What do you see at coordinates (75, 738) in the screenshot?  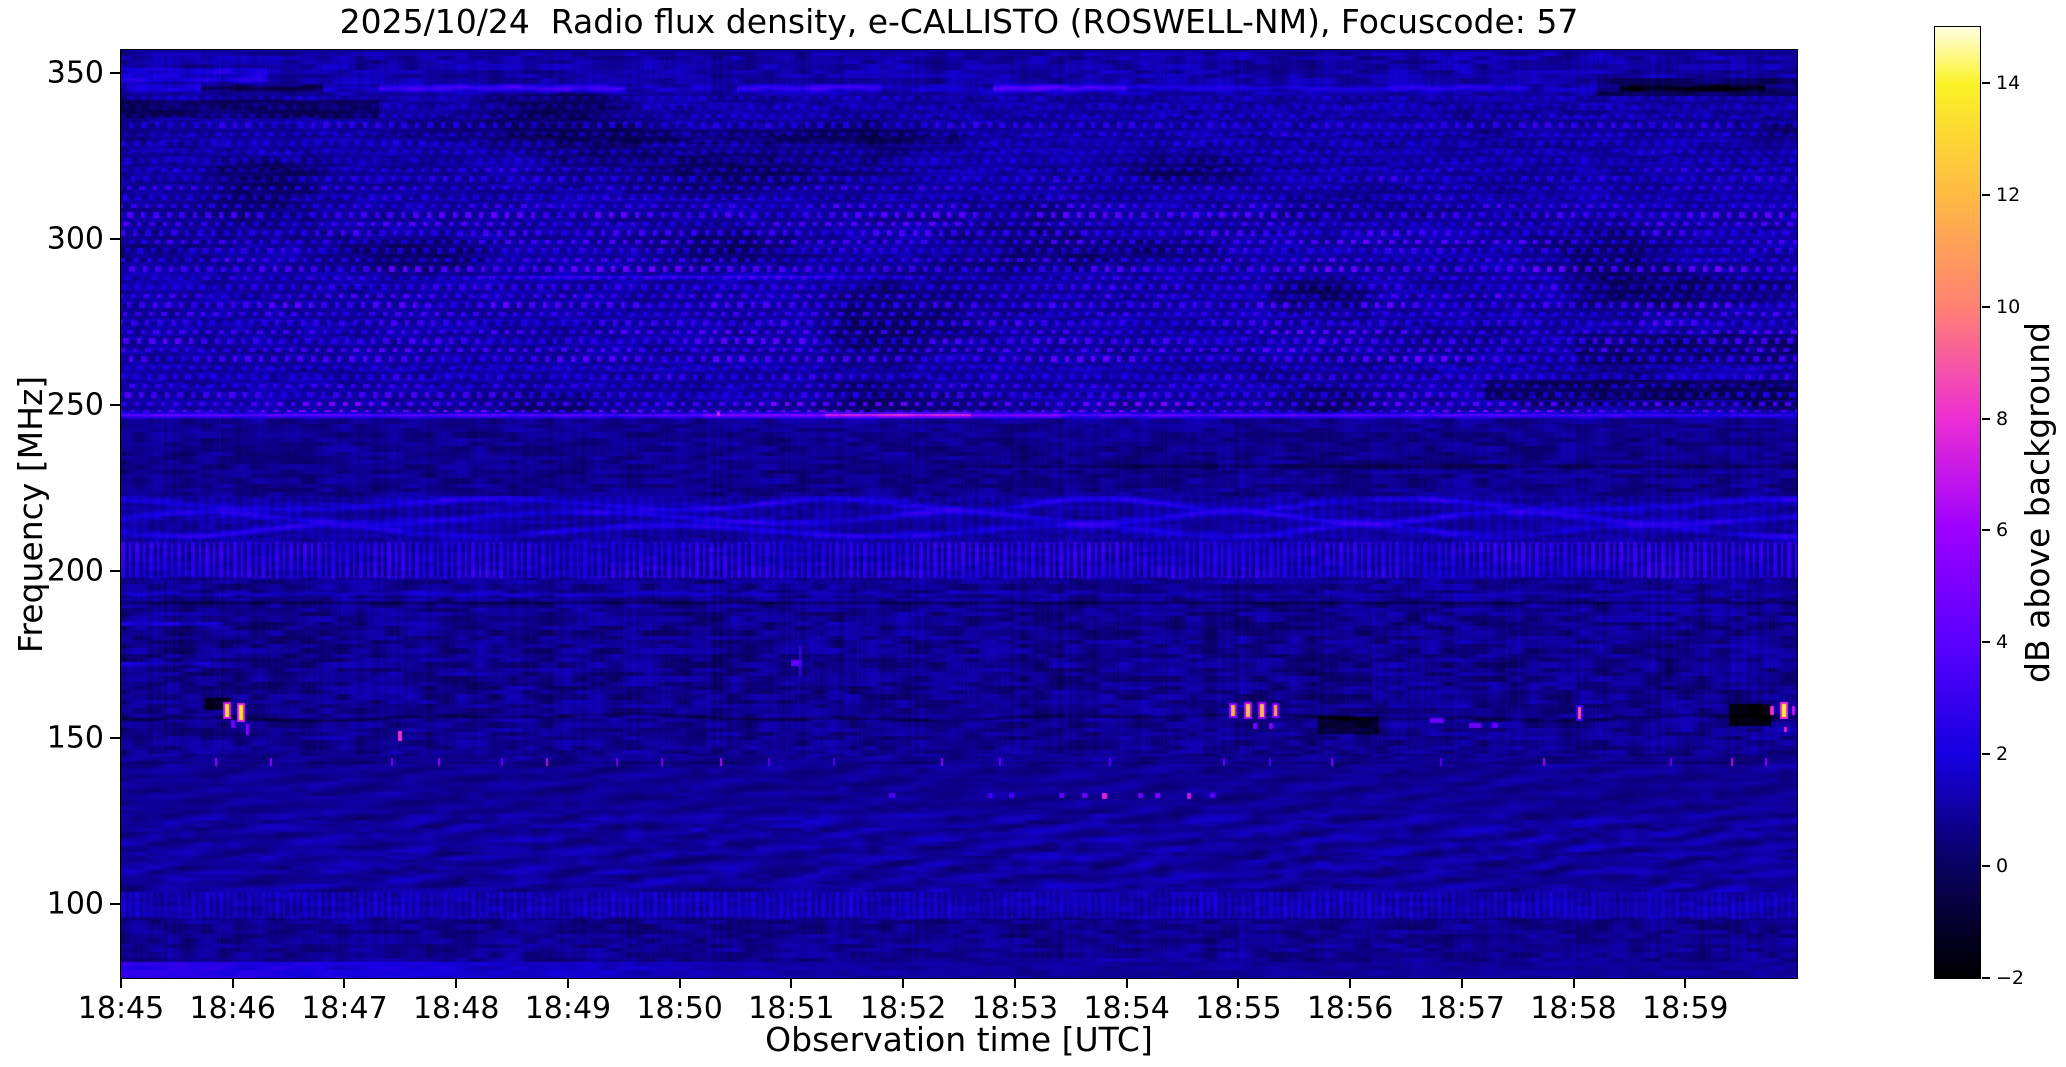 I see `y-tick-label: 150` at bounding box center [75, 738].